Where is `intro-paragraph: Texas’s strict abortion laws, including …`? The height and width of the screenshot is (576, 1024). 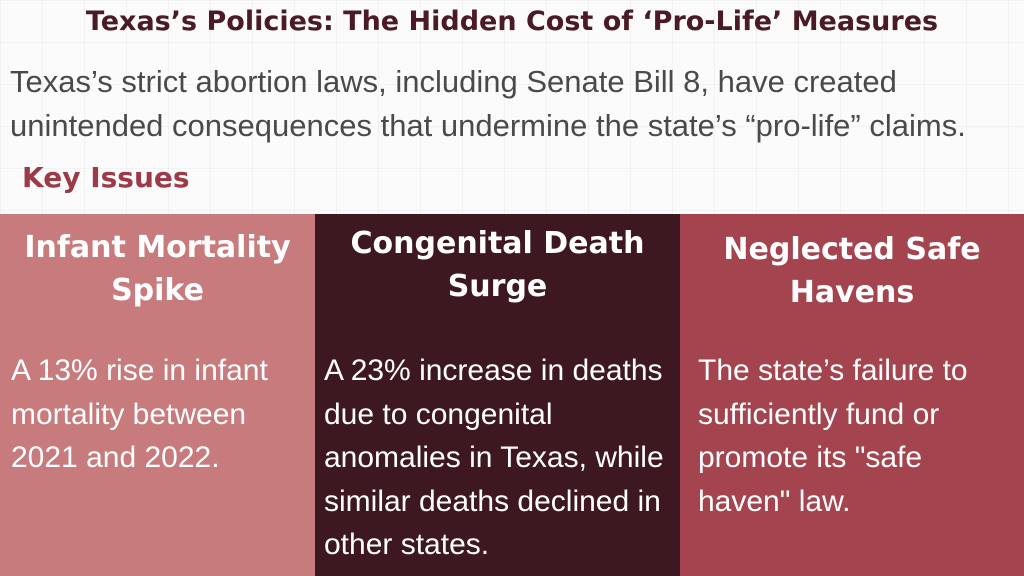 intro-paragraph: Texas’s strict abortion laws, including … is located at coordinates (488, 103).